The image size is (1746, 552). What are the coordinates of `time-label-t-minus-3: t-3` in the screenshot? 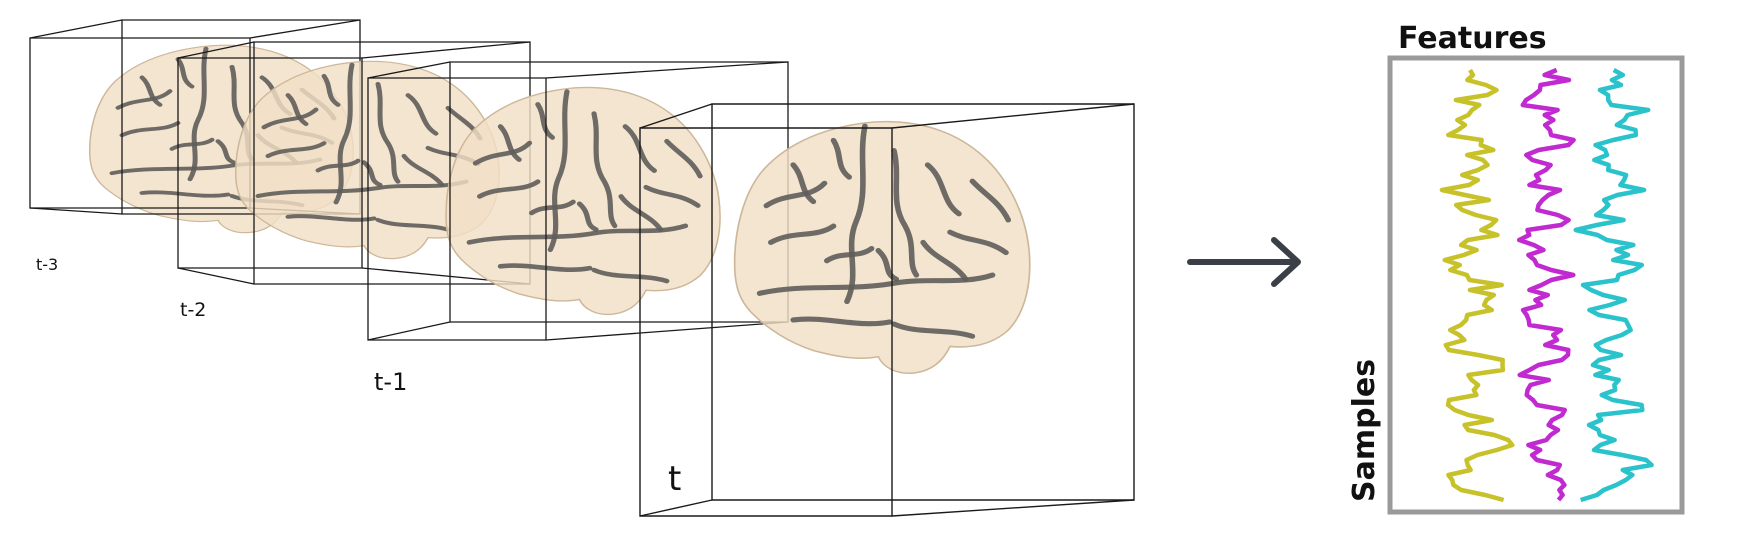 It's located at (47, 264).